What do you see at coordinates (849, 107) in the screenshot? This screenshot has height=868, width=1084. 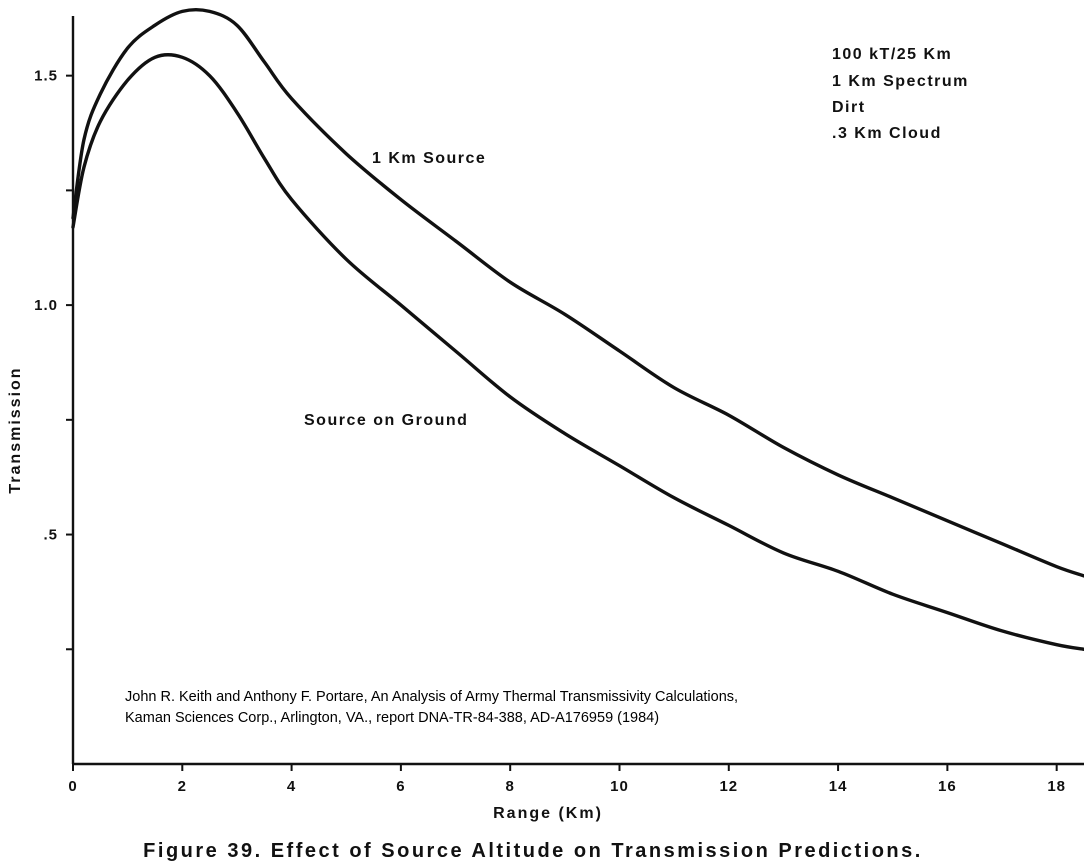 I see `annotation-dirt: Dirt` at bounding box center [849, 107].